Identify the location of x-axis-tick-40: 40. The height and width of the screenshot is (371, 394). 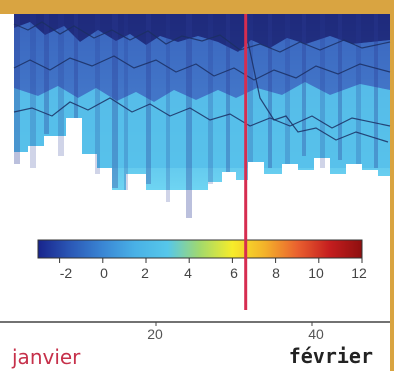
(316, 334).